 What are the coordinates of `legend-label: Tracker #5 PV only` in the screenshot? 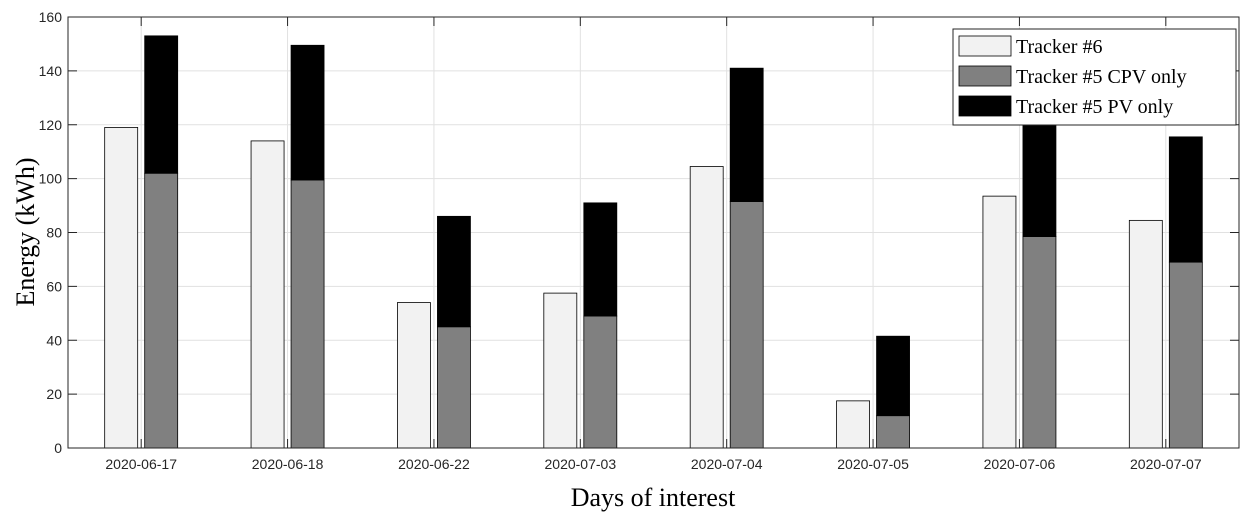 It's located at (1094, 107).